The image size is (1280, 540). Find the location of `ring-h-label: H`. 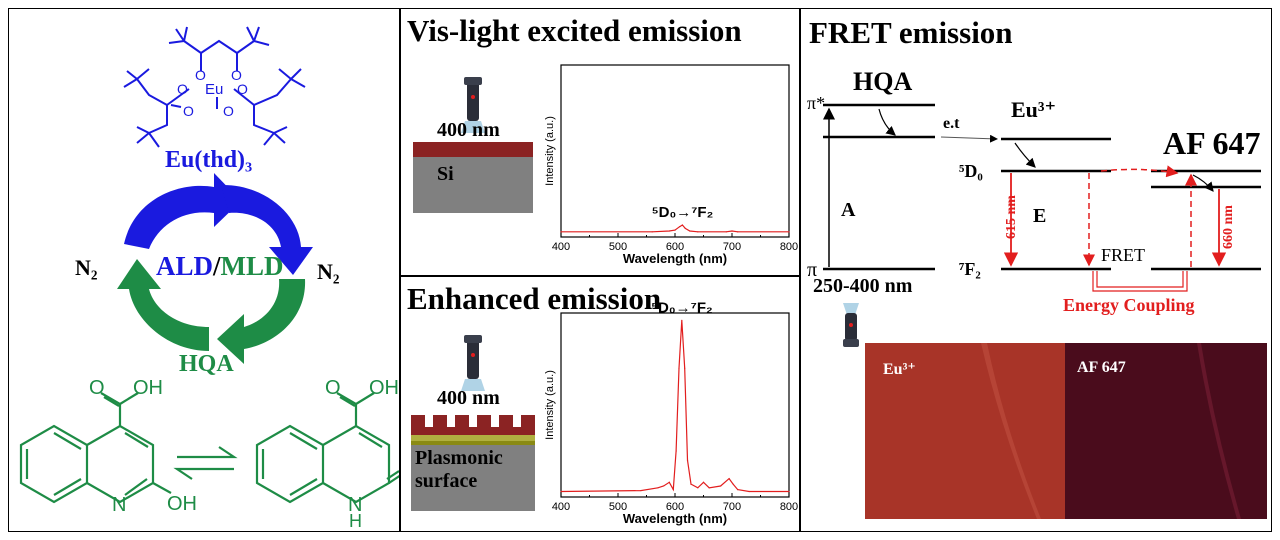

ring-h-label: H is located at coordinates (355, 521).